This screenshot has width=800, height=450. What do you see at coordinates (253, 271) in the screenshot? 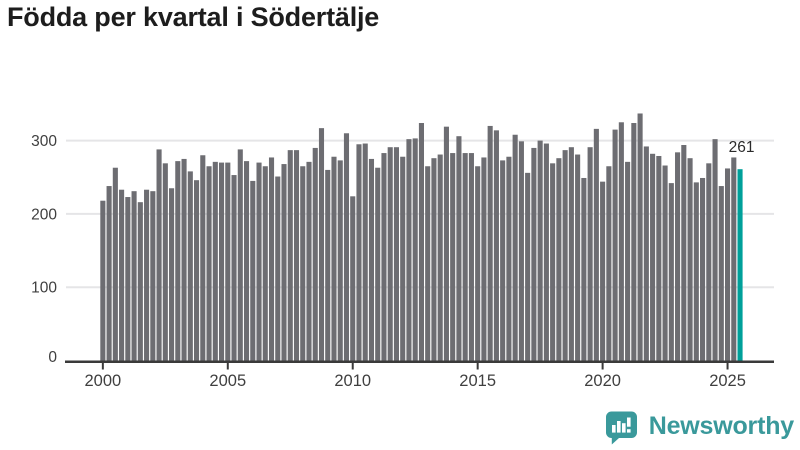
I see `bar-2006-q1` at bounding box center [253, 271].